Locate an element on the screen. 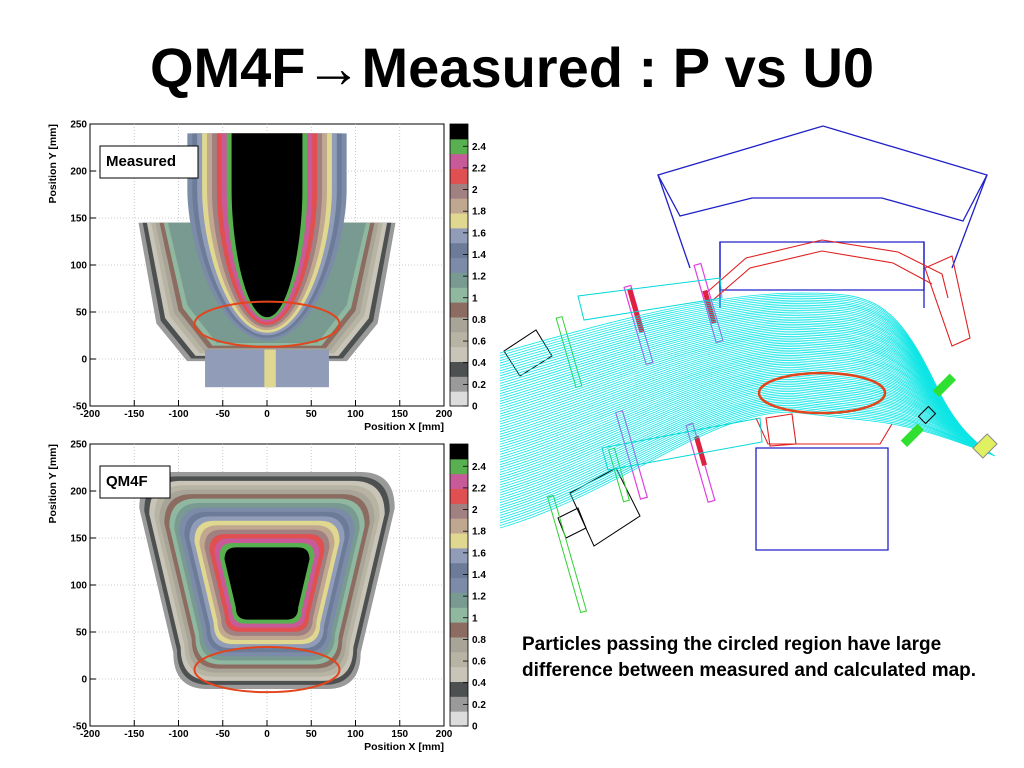  y-tick-label: 200 is located at coordinates (78, 492).